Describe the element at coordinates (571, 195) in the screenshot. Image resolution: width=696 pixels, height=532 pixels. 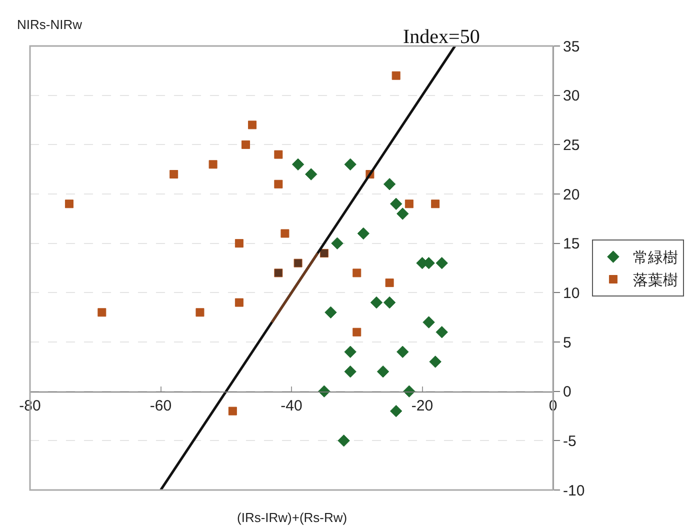
I see `y-tick-label: 20` at that location.